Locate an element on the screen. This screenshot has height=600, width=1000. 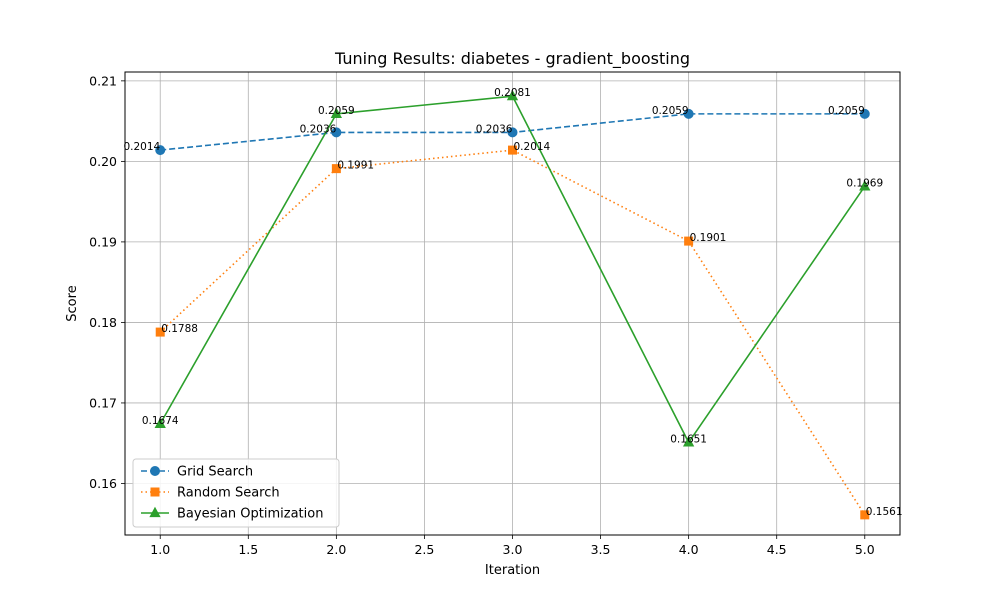
x-tick-label: 3.0 is located at coordinates (513, 549).